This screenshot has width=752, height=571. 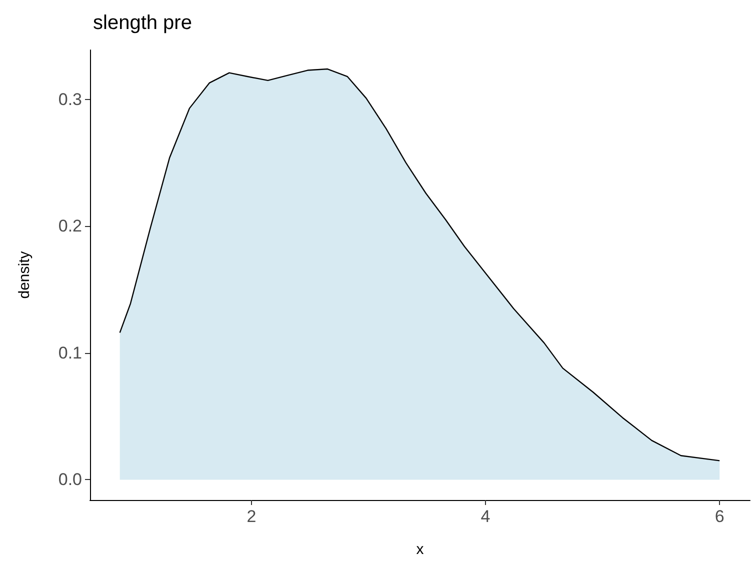 I want to click on chart-title: slength pre, so click(x=142, y=23).